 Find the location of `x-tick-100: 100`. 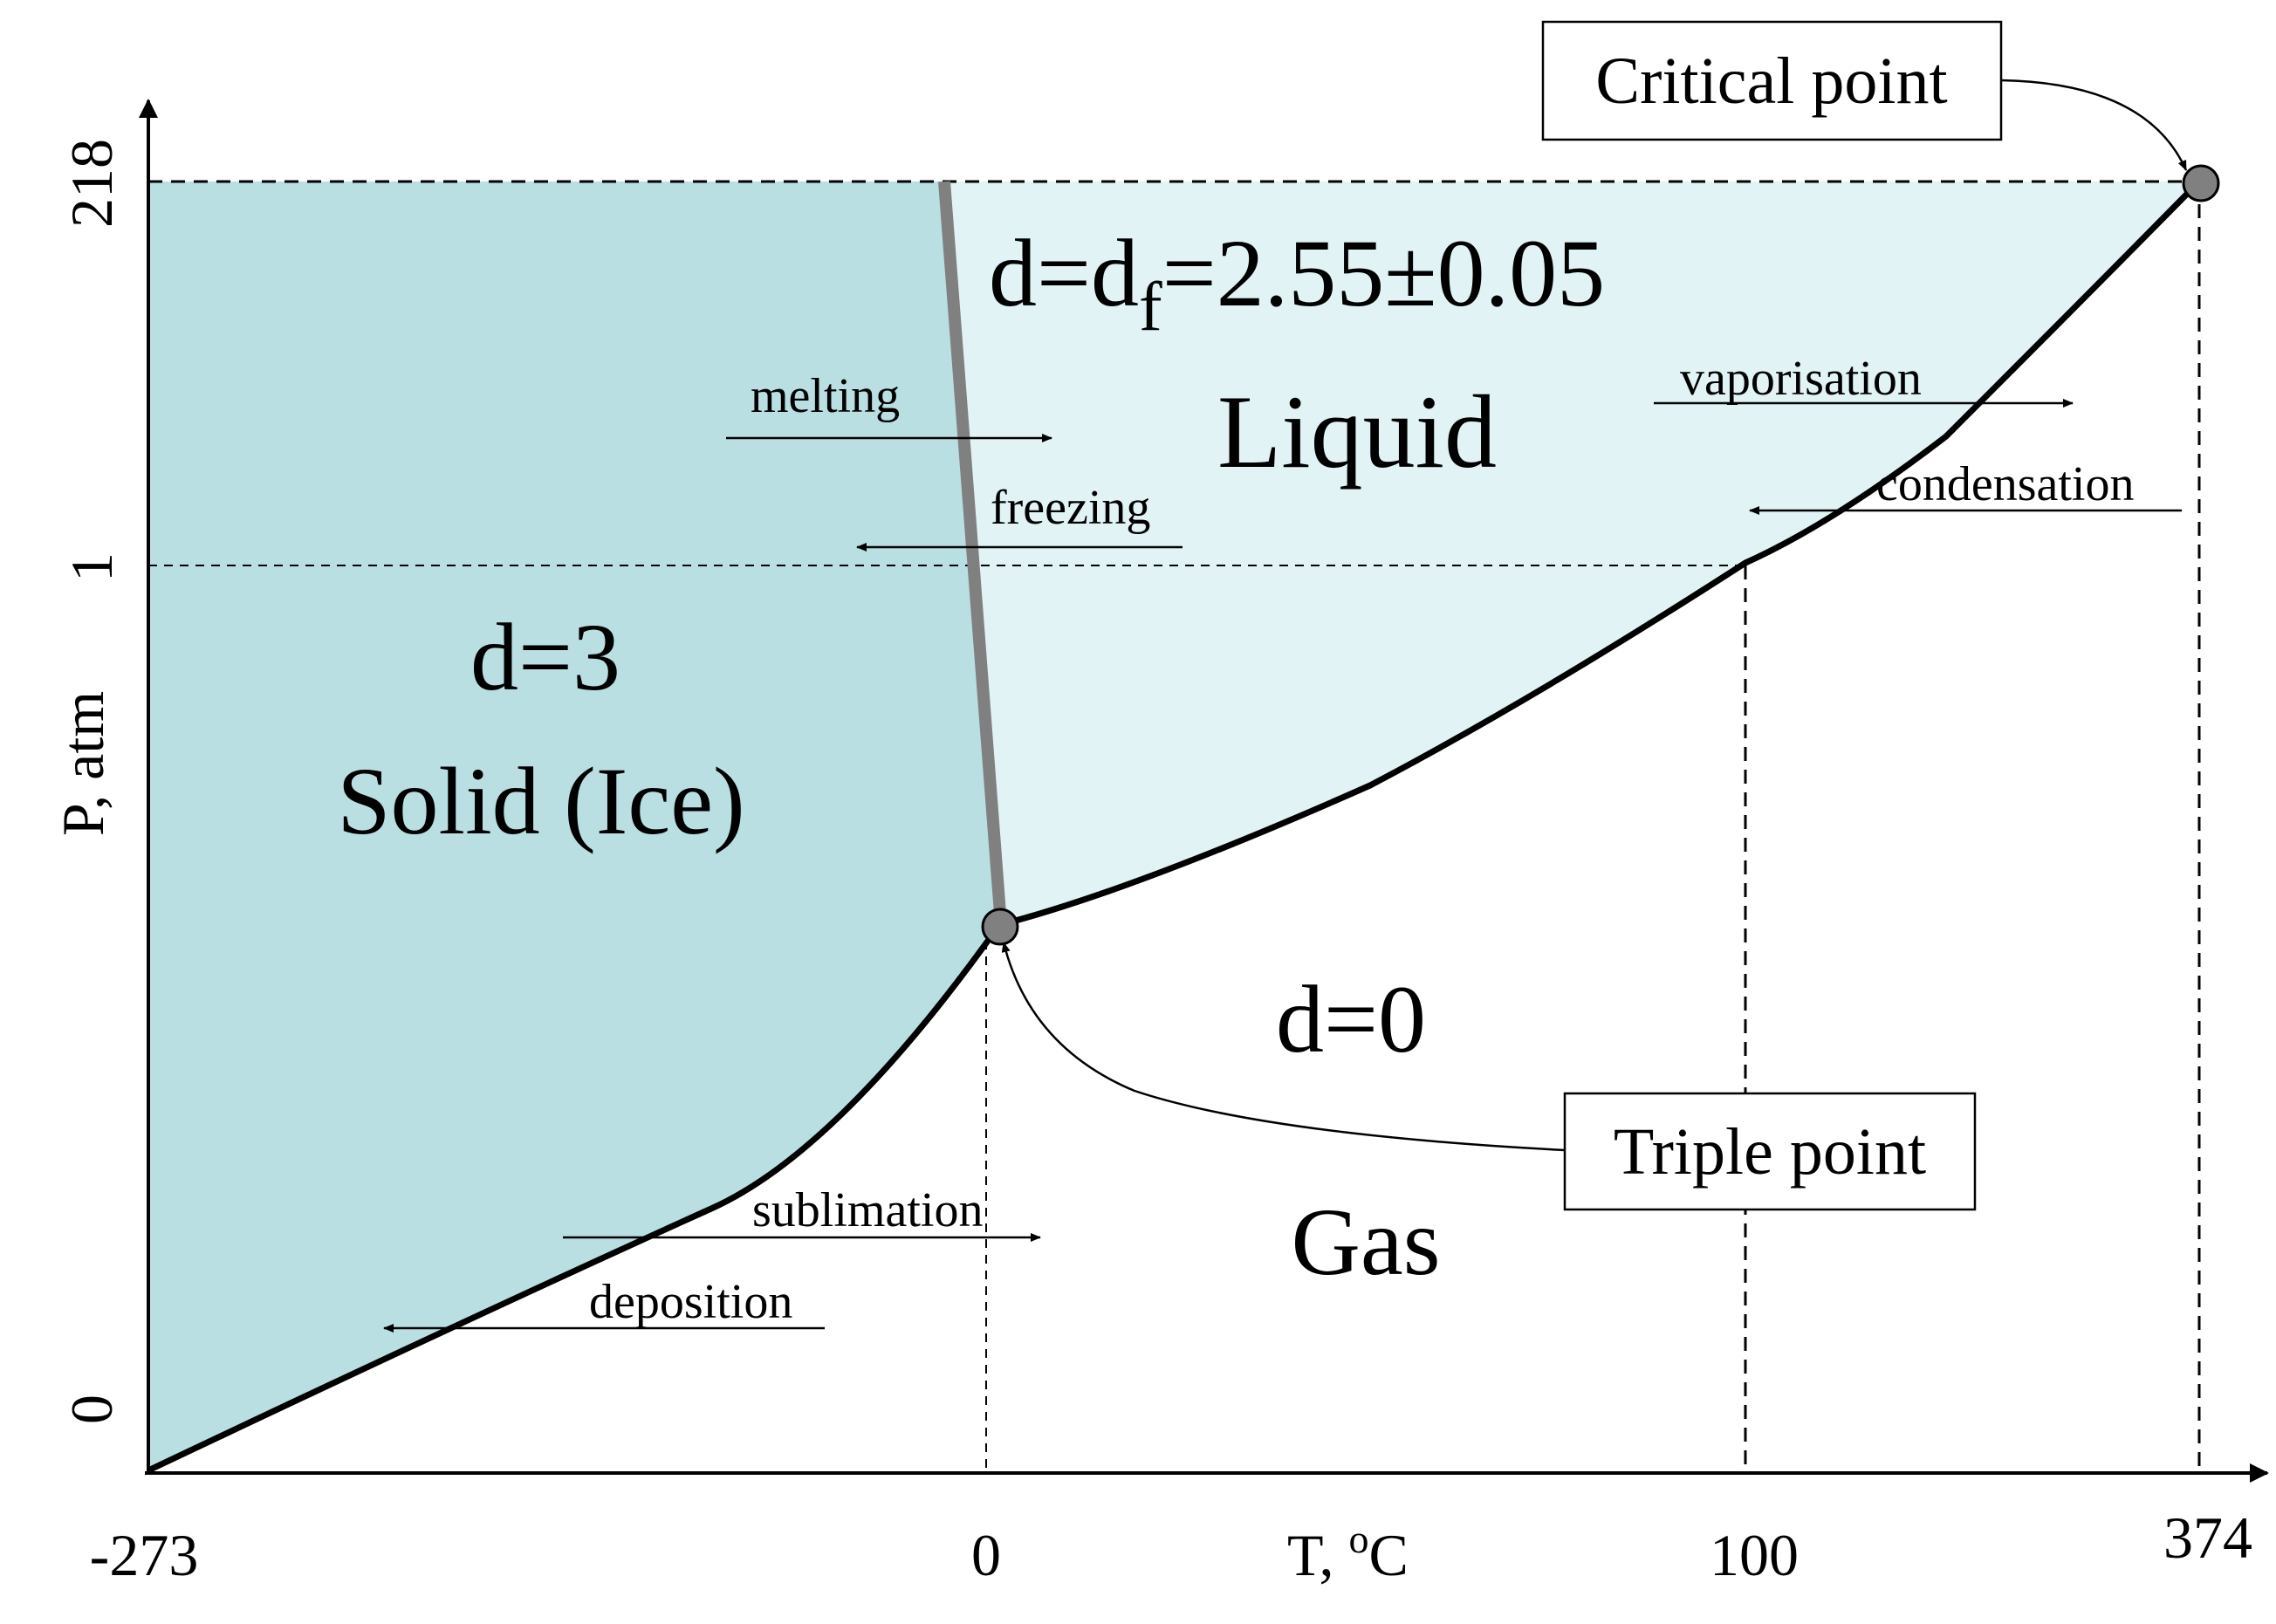

x-tick-100: 100 is located at coordinates (1754, 1555).